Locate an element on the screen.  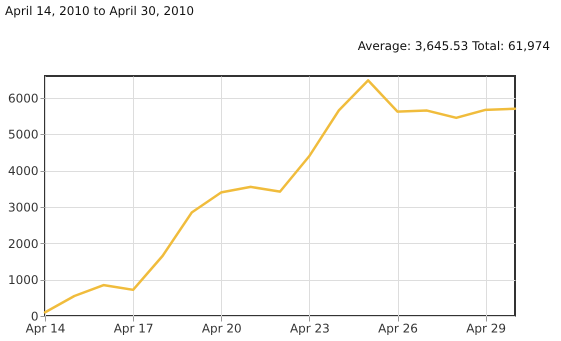
x-tick-label: Apr 29 is located at coordinates (486, 329).